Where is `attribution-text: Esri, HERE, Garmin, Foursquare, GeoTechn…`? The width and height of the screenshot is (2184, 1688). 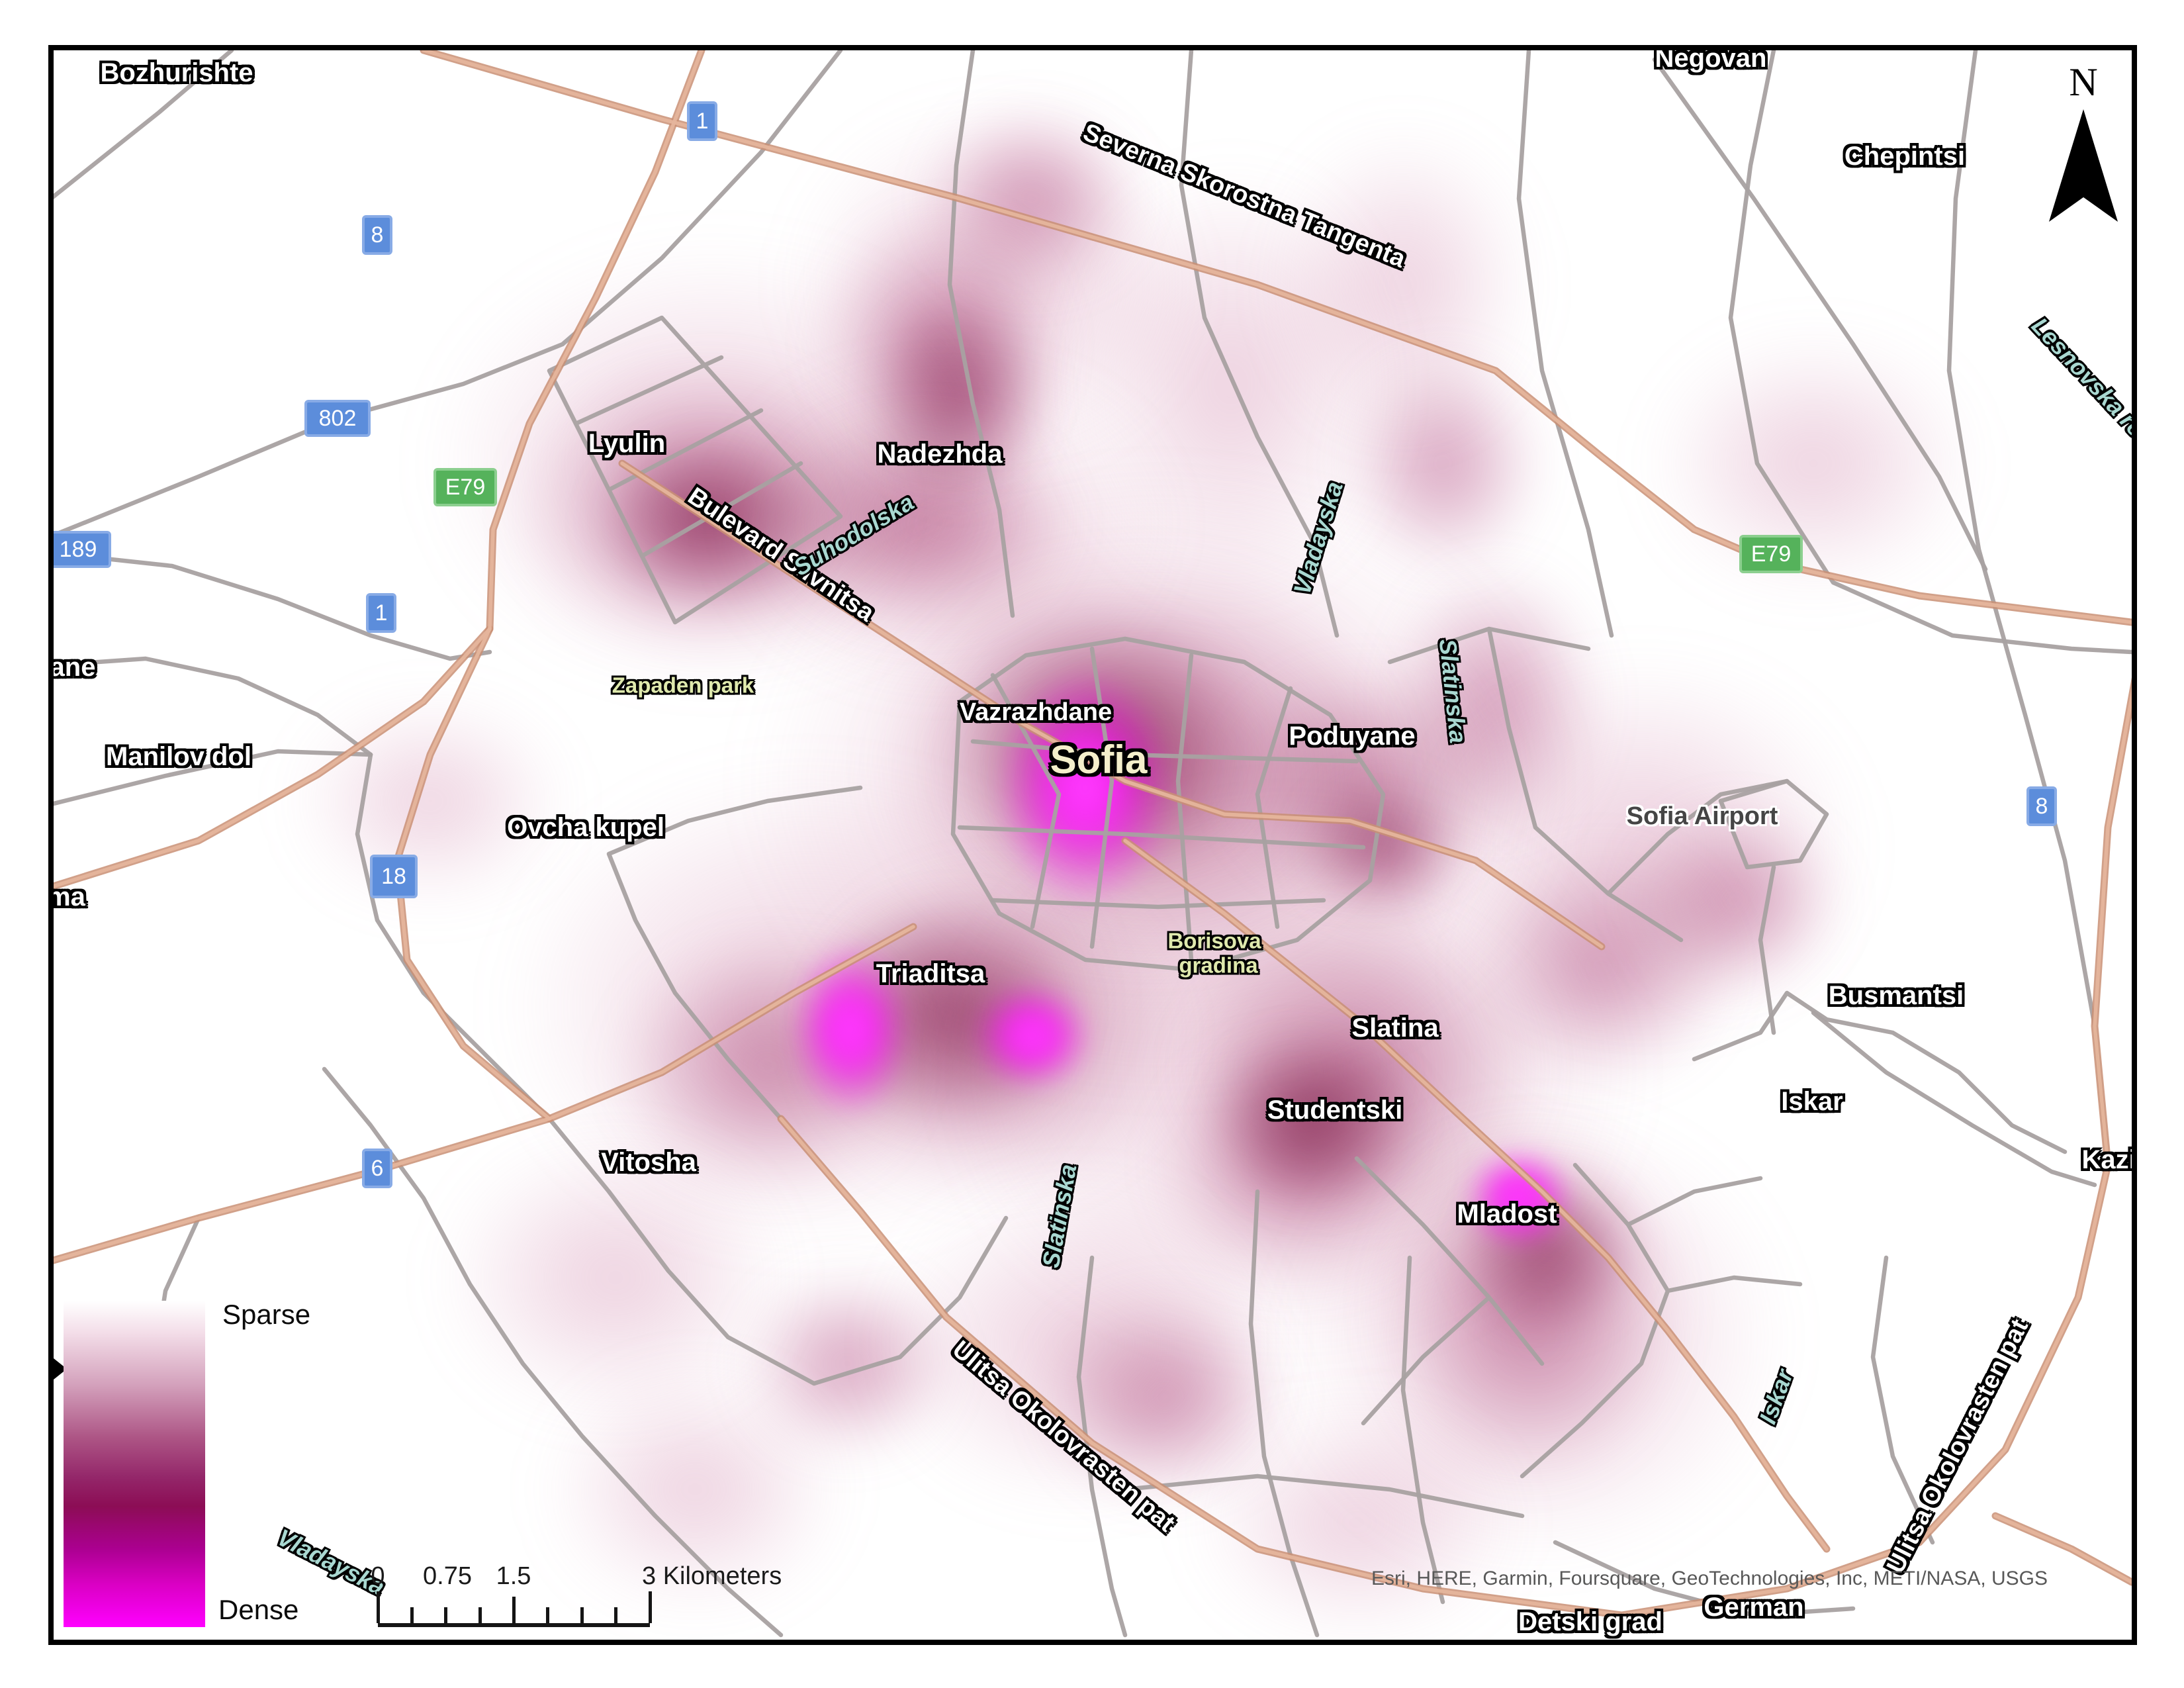 attribution-text: Esri, HERE, Garmin, Foursquare, GeoTechn… is located at coordinates (1709, 1578).